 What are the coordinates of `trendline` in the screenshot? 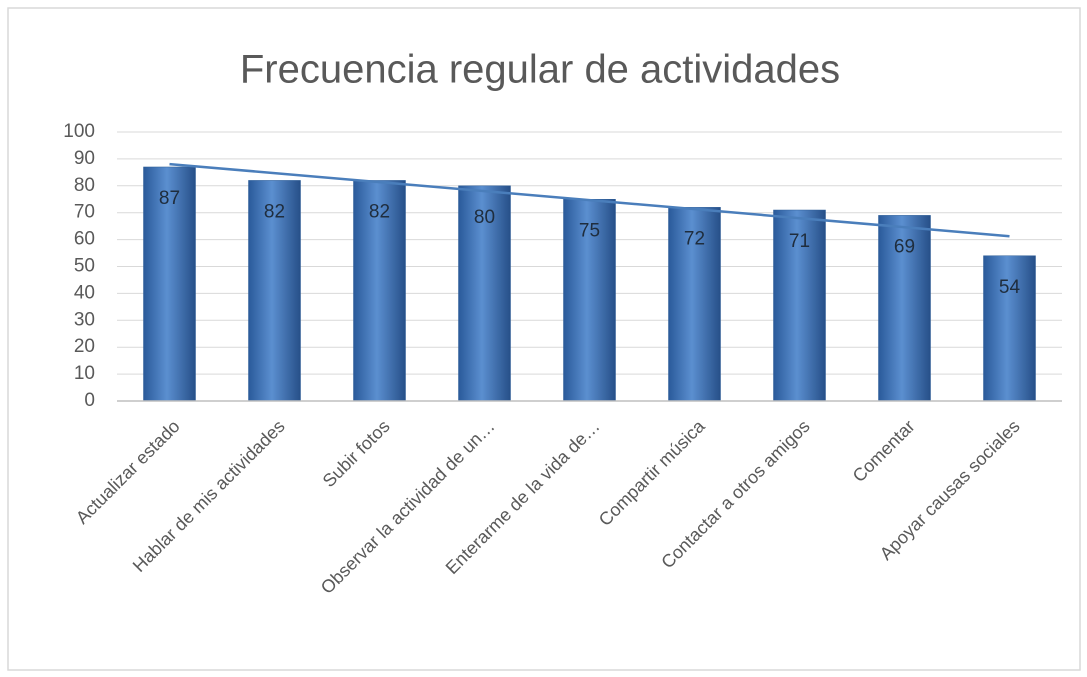 It's located at (589, 200).